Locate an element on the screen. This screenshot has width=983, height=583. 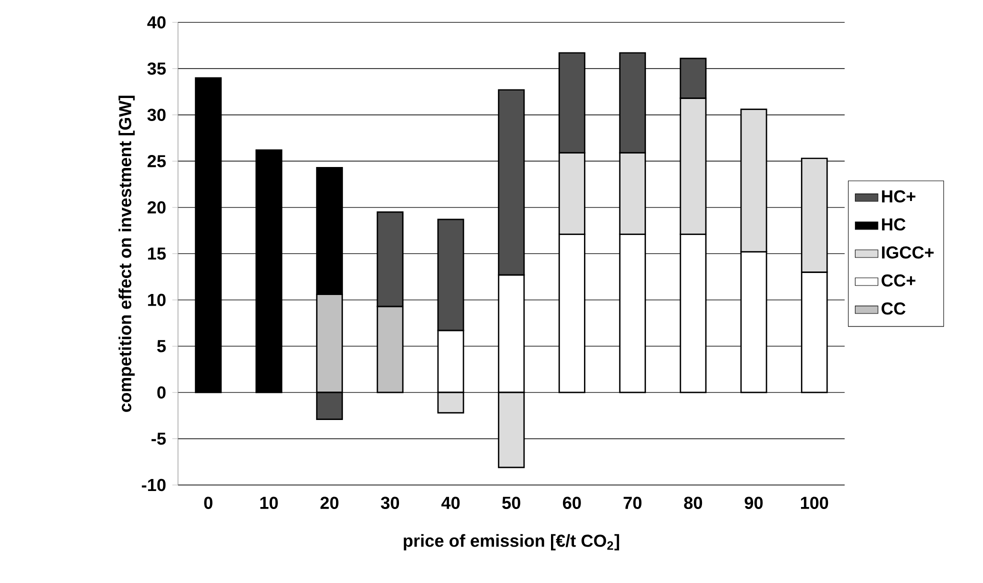
x-tick-label: 60 is located at coordinates (571, 503).